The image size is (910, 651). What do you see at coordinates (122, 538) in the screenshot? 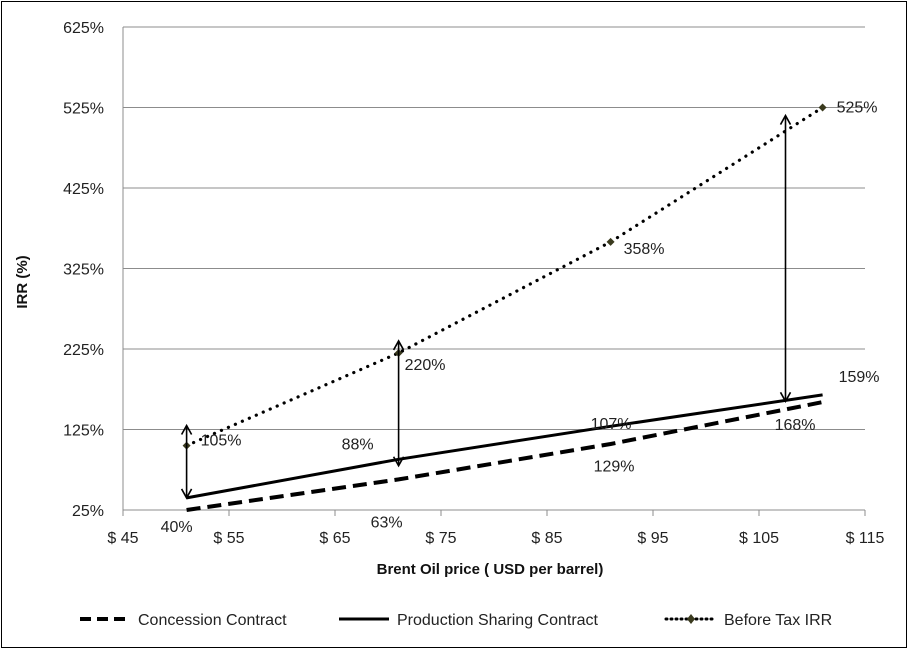
I see `x-tick-label: $ 45` at bounding box center [122, 538].